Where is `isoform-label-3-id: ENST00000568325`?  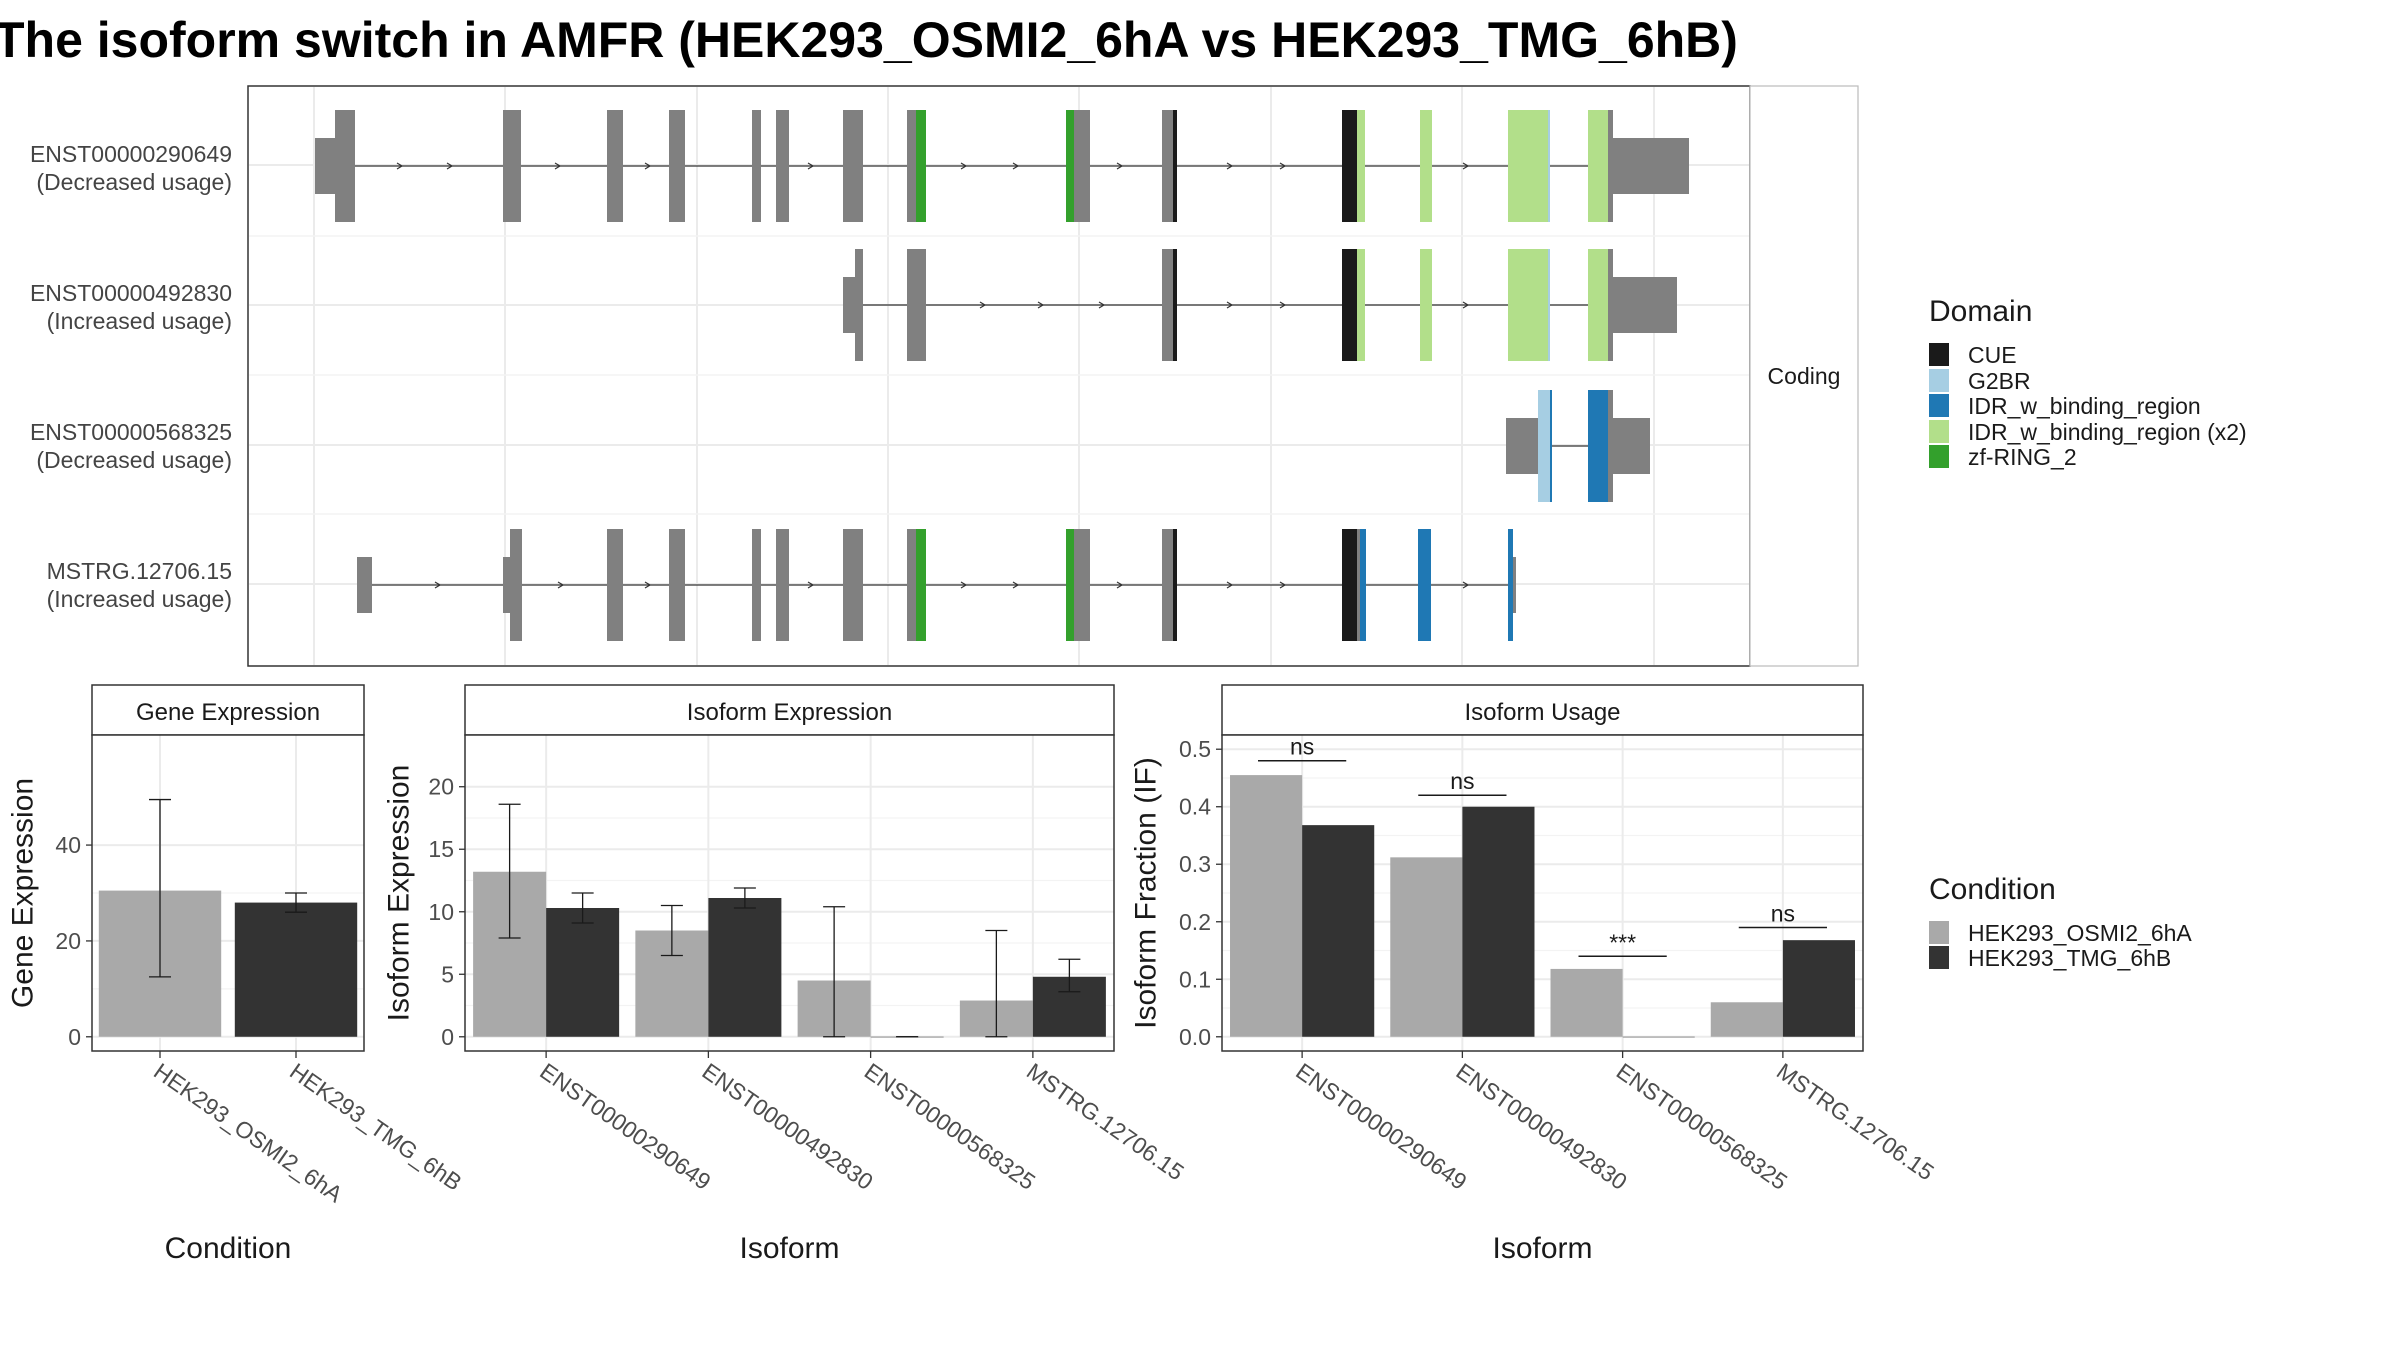 isoform-label-3-id: ENST00000568325 is located at coordinates (131, 432).